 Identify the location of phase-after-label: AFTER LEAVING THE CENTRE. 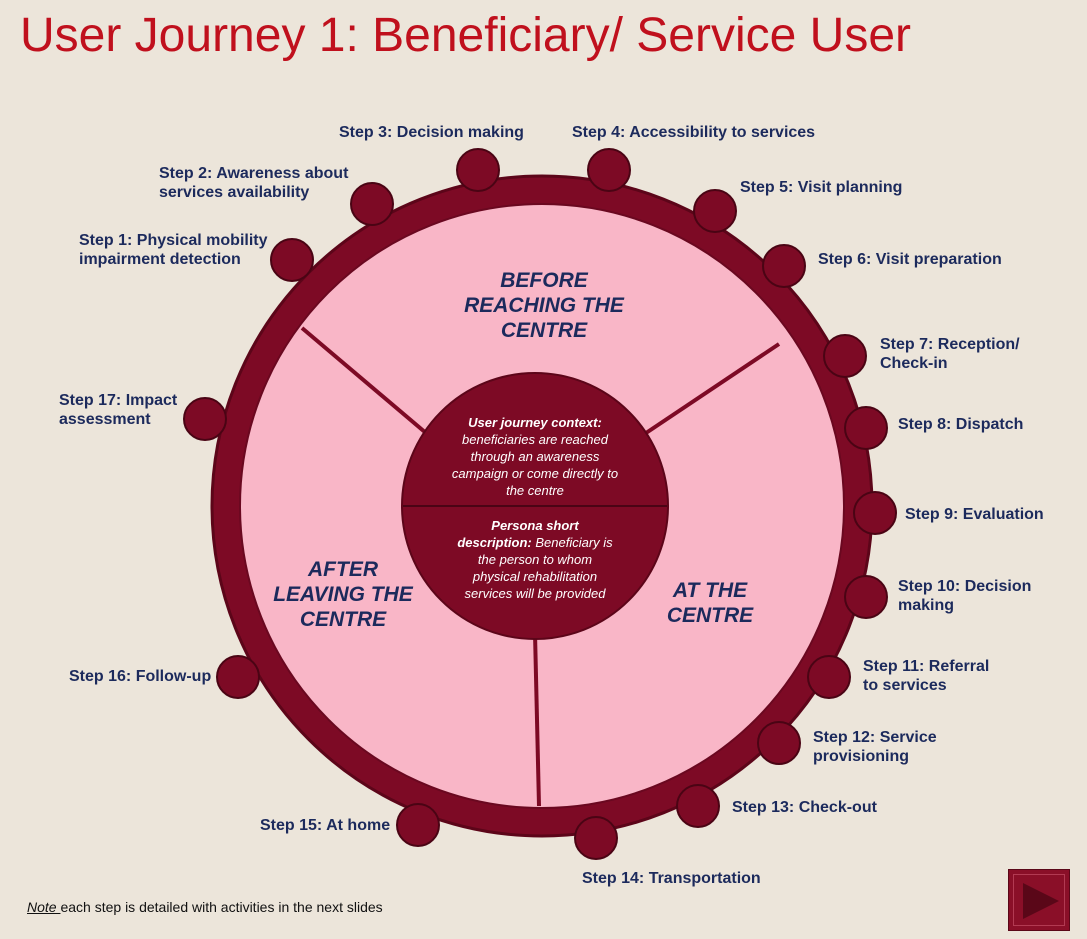
(343, 594).